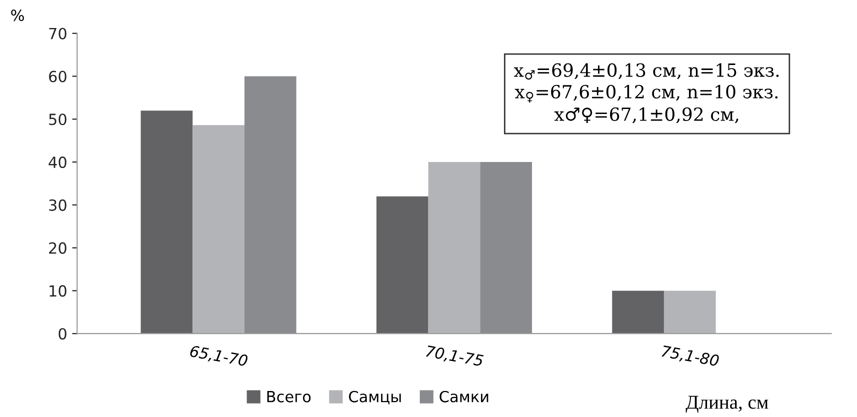 This screenshot has width=857, height=417. What do you see at coordinates (57, 248) in the screenshot?
I see `y-tick-label: 20` at bounding box center [57, 248].